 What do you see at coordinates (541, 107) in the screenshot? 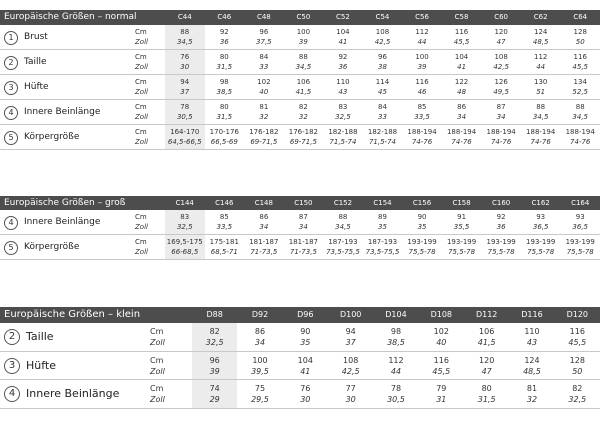
I see `size-value: 88` at bounding box center [541, 107].